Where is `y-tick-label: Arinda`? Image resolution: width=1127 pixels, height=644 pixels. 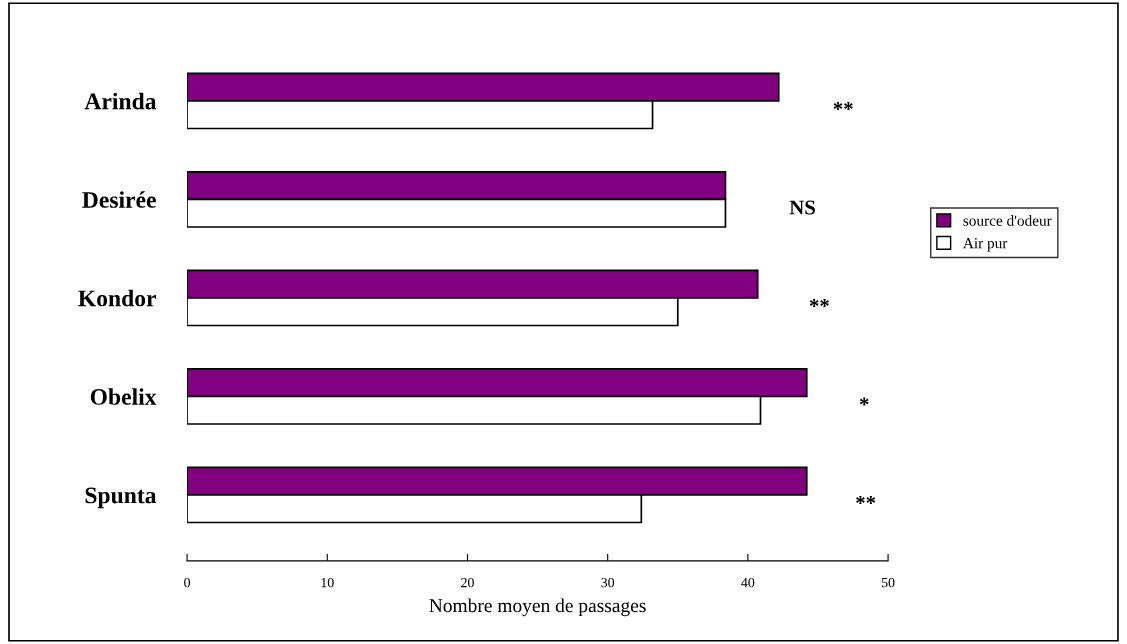 y-tick-label: Arinda is located at coordinates (120, 101).